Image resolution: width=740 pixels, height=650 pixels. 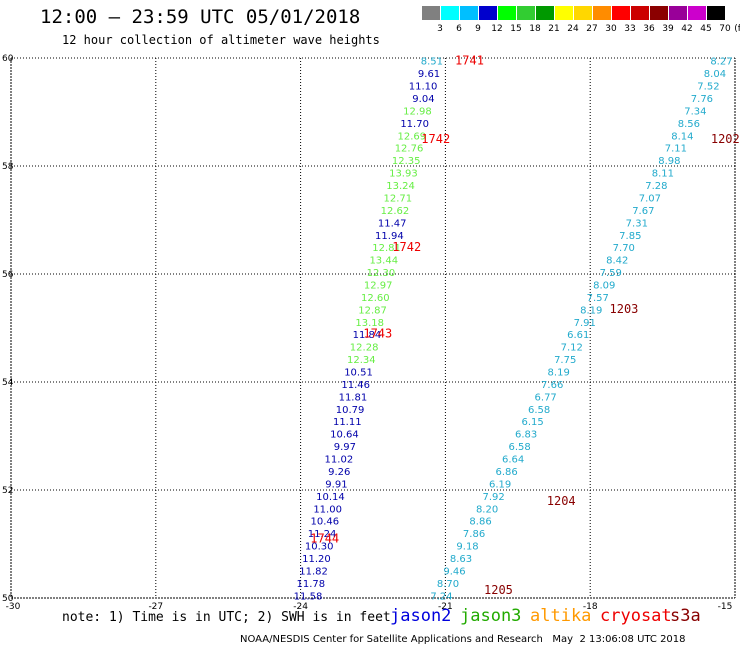 What do you see at coordinates (310, 584) in the screenshot?
I see `track-a-value: 11.78` at bounding box center [310, 584].